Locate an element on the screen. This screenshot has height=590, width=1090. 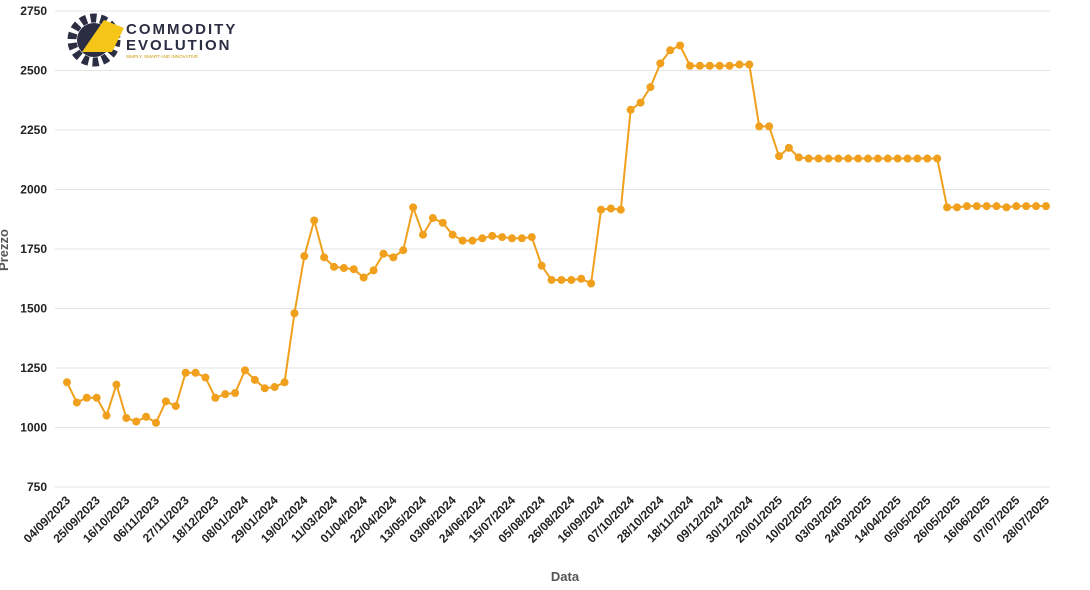
y-tick-label: 2250 is located at coordinates (33, 130).